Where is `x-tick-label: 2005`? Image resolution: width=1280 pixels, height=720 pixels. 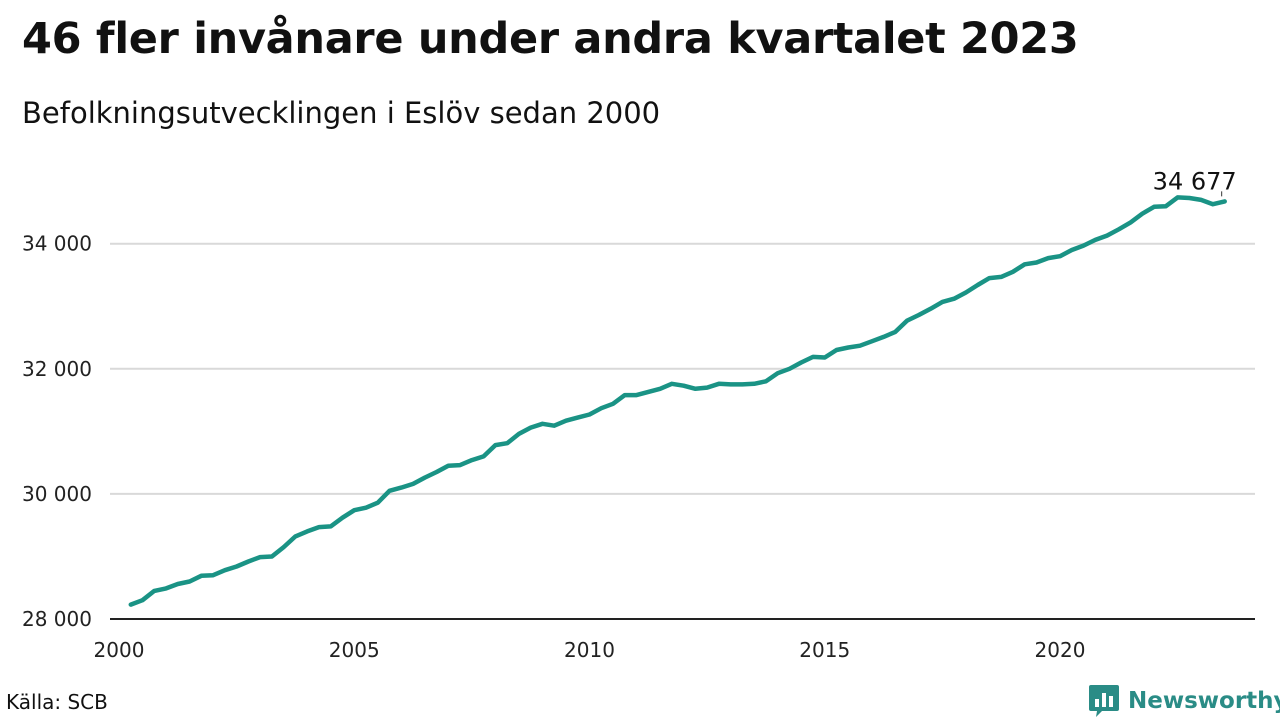 x-tick-label: 2005 is located at coordinates (354, 650).